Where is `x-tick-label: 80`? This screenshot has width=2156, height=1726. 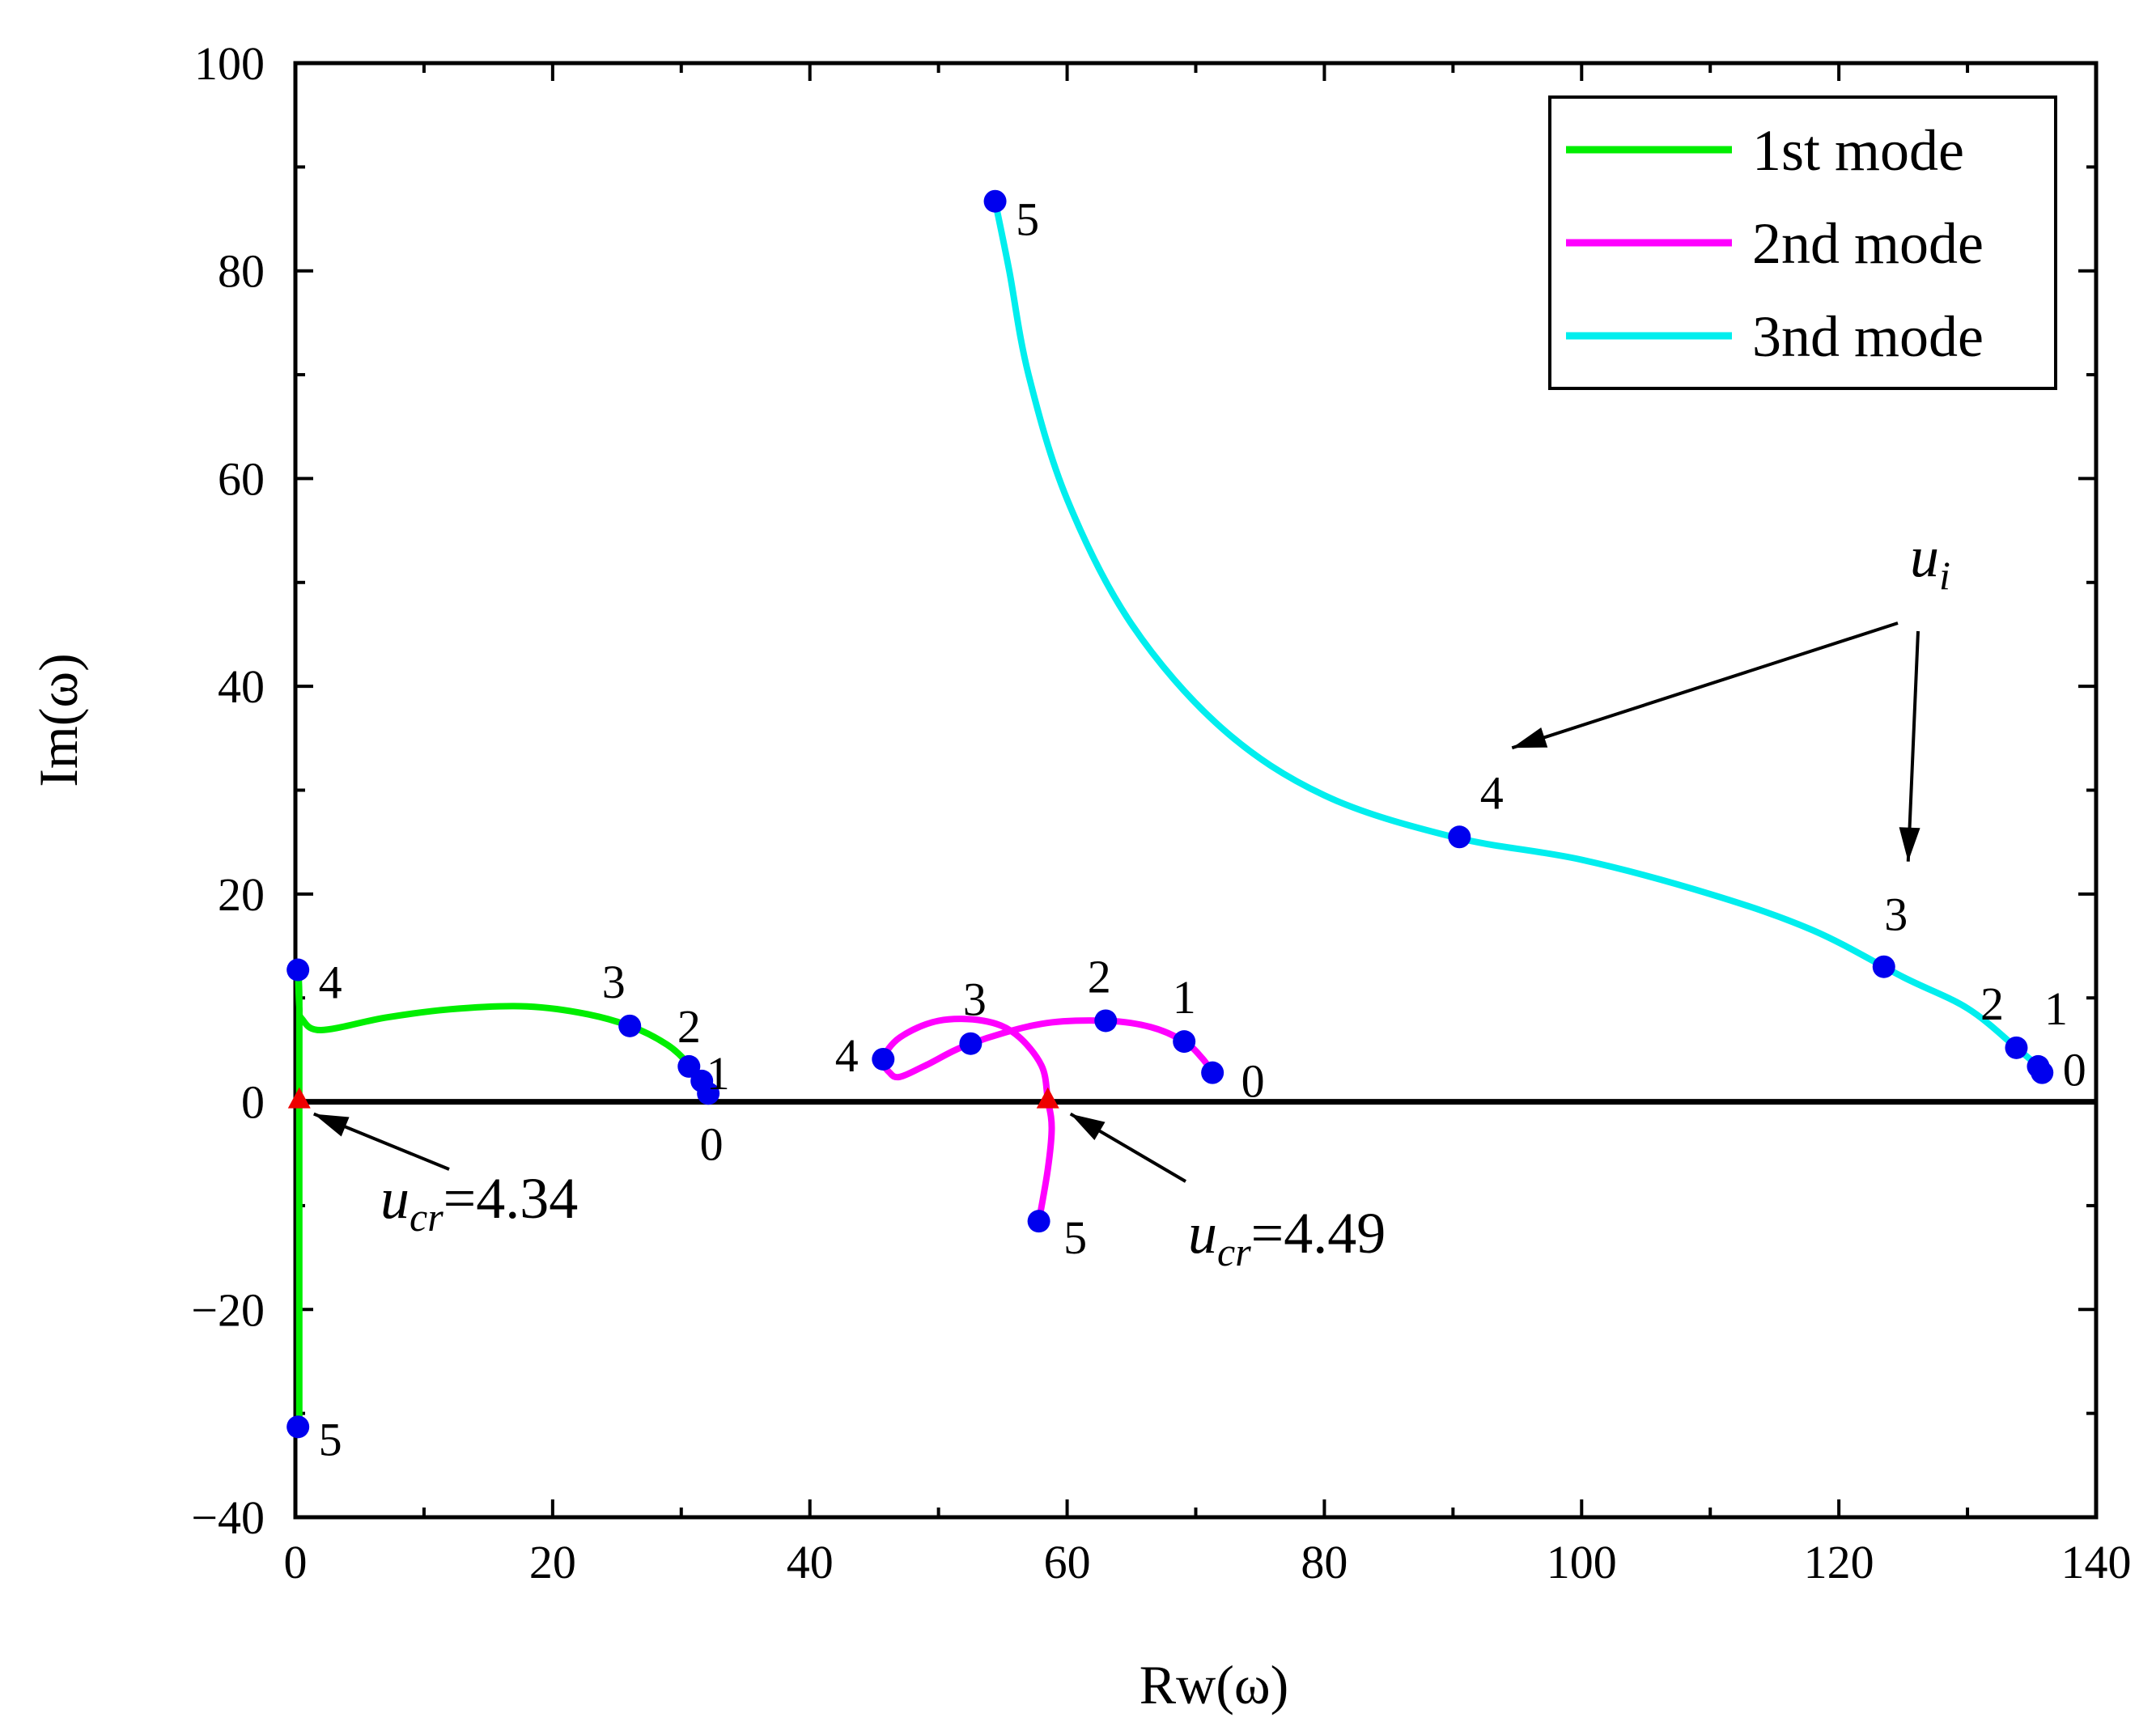
x-tick-label: 80 is located at coordinates (1324, 1562).